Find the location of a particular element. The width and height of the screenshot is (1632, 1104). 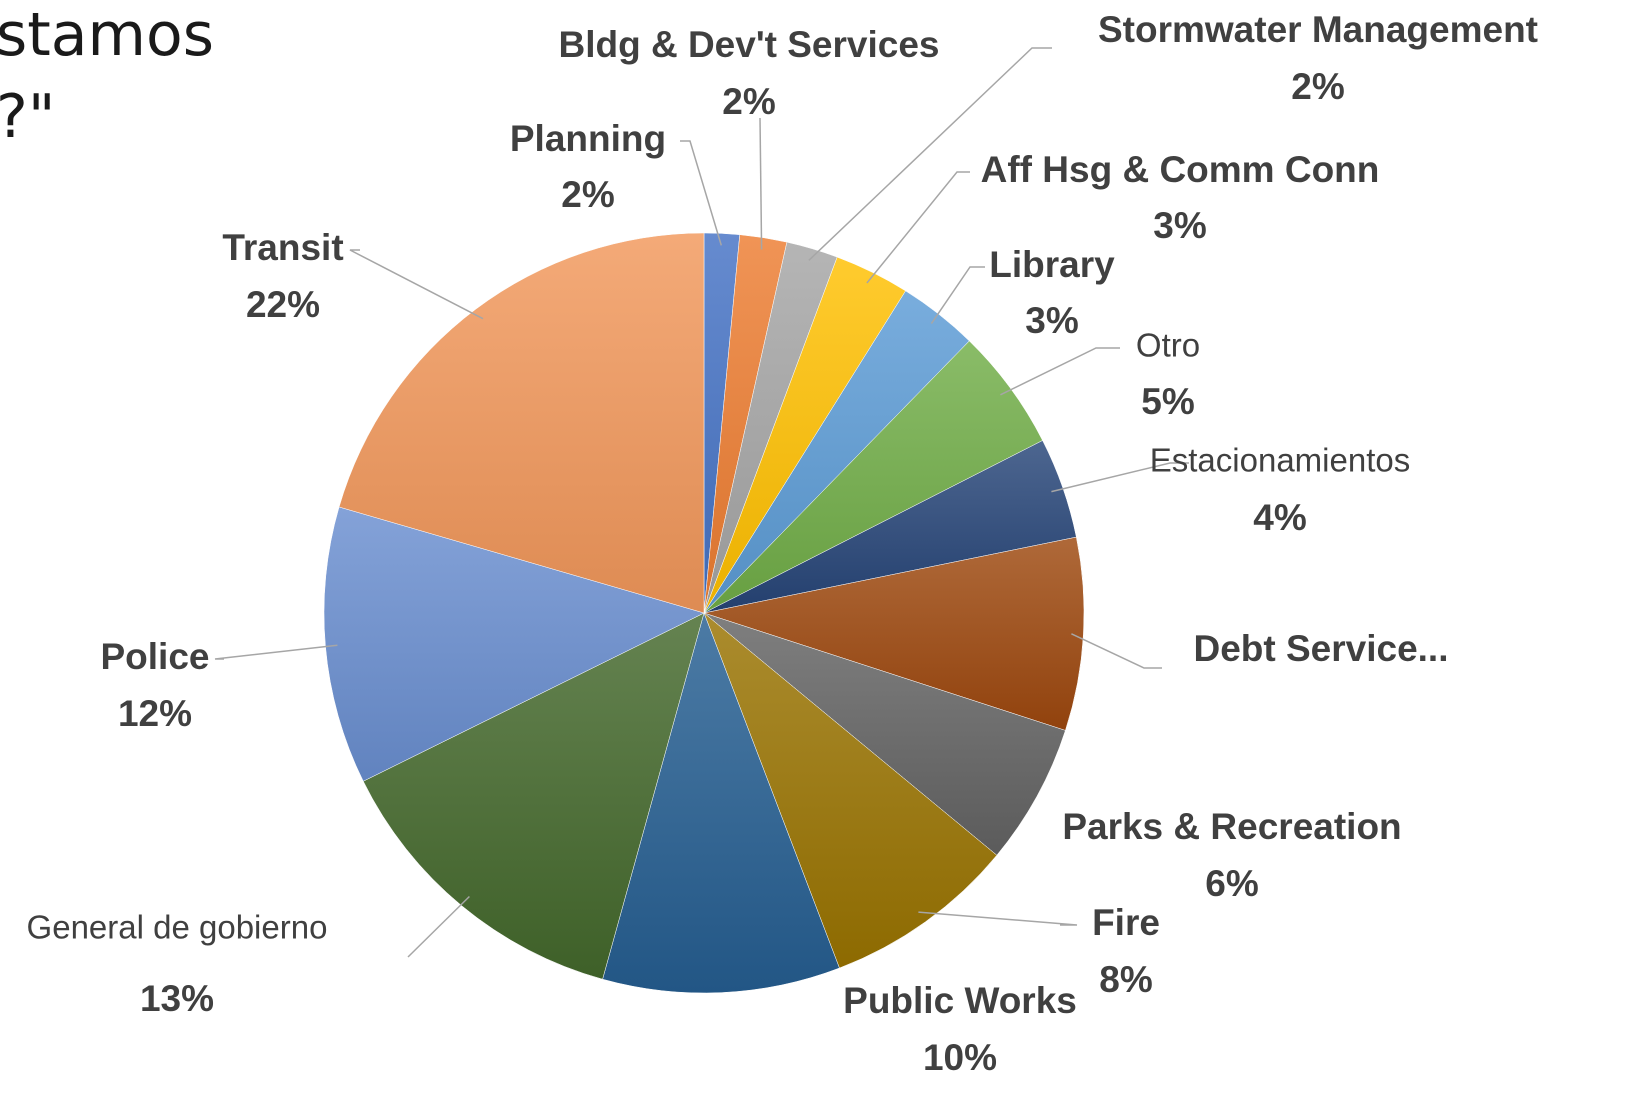

pie-slice-public-works is located at coordinates (721, 803).